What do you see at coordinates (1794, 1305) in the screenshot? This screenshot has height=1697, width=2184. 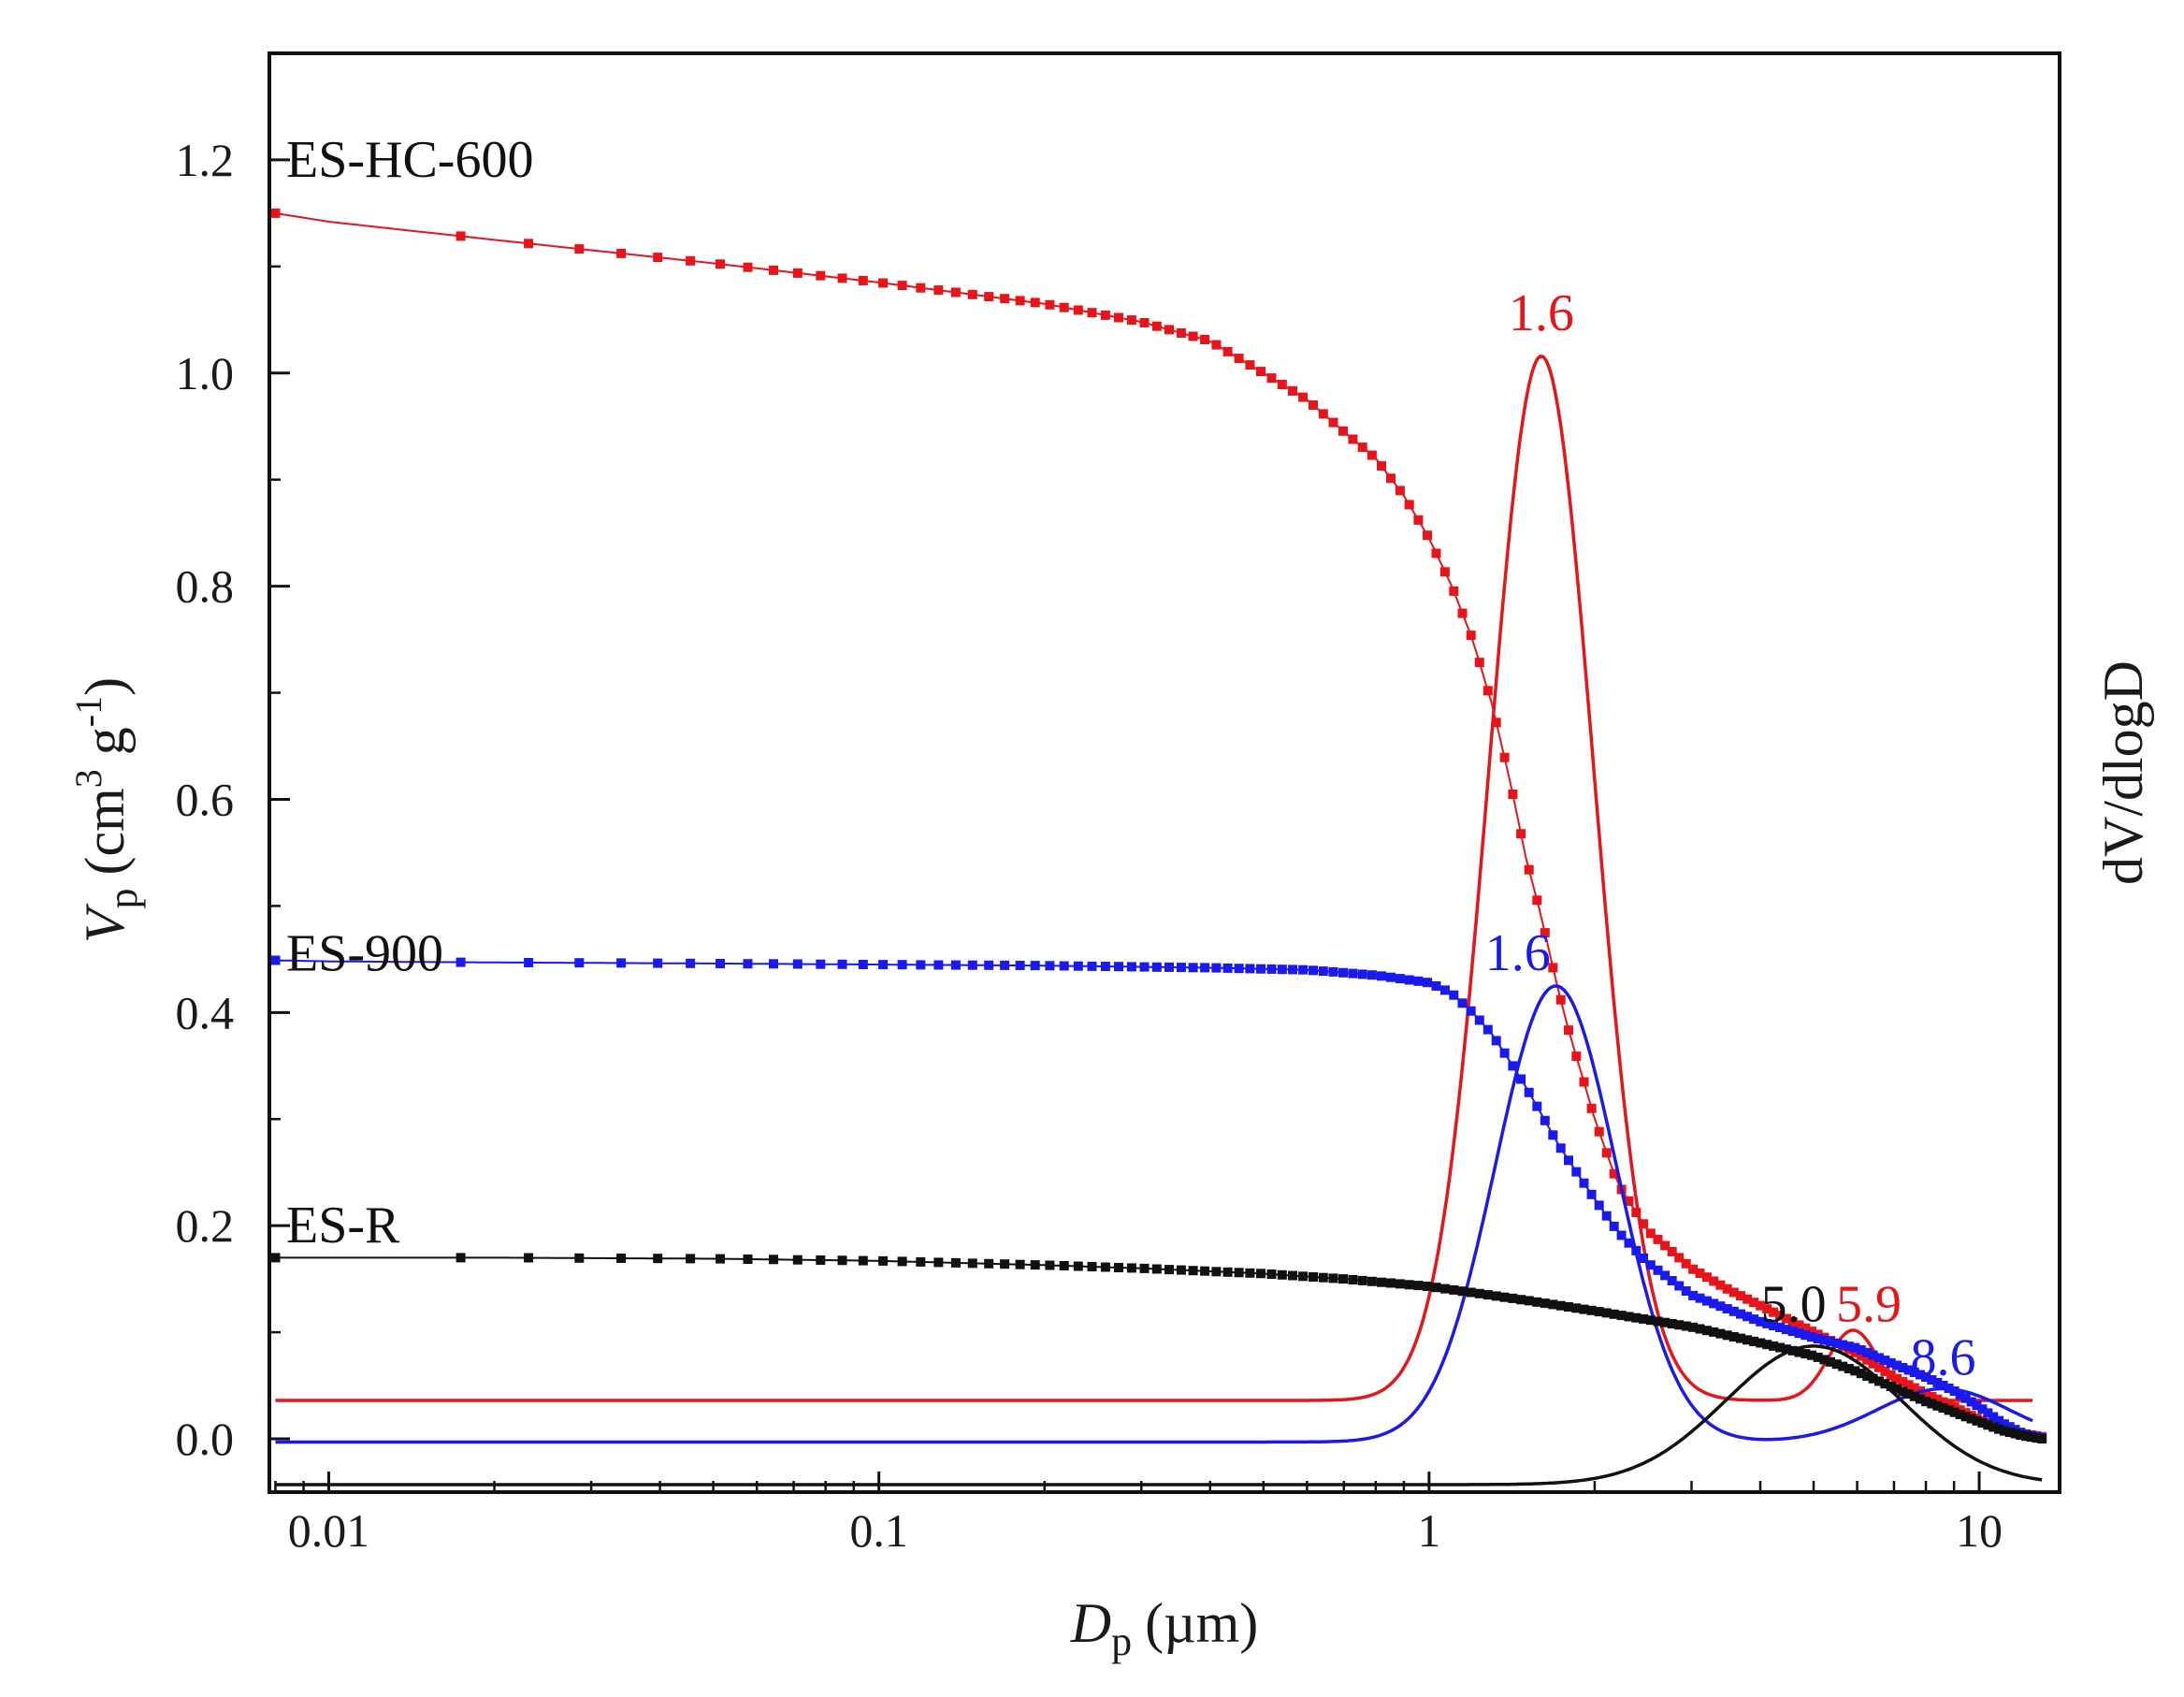 I see `peak-label: 5.0` at bounding box center [1794, 1305].